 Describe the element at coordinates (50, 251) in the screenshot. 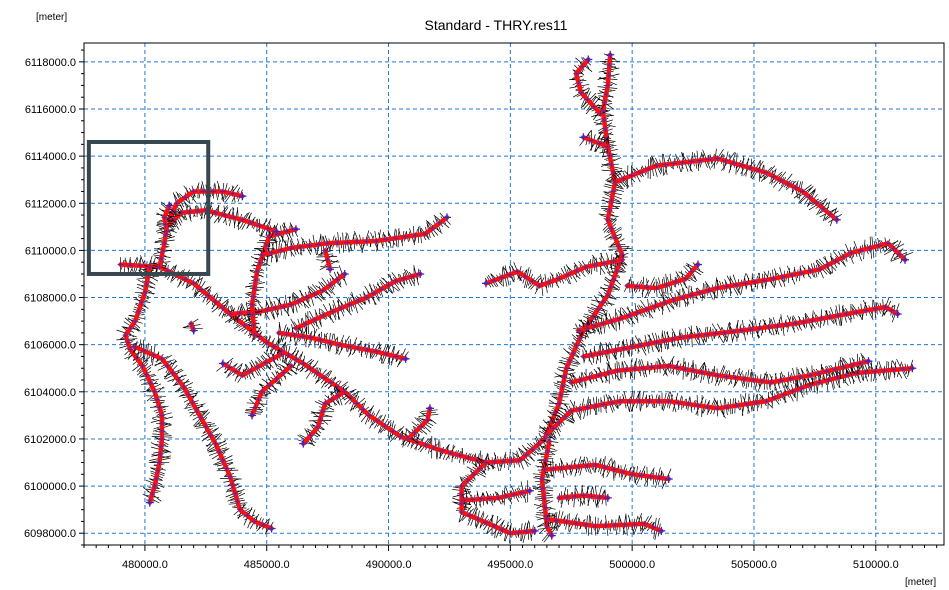

I see `y-tick-label: 6110000.0` at that location.